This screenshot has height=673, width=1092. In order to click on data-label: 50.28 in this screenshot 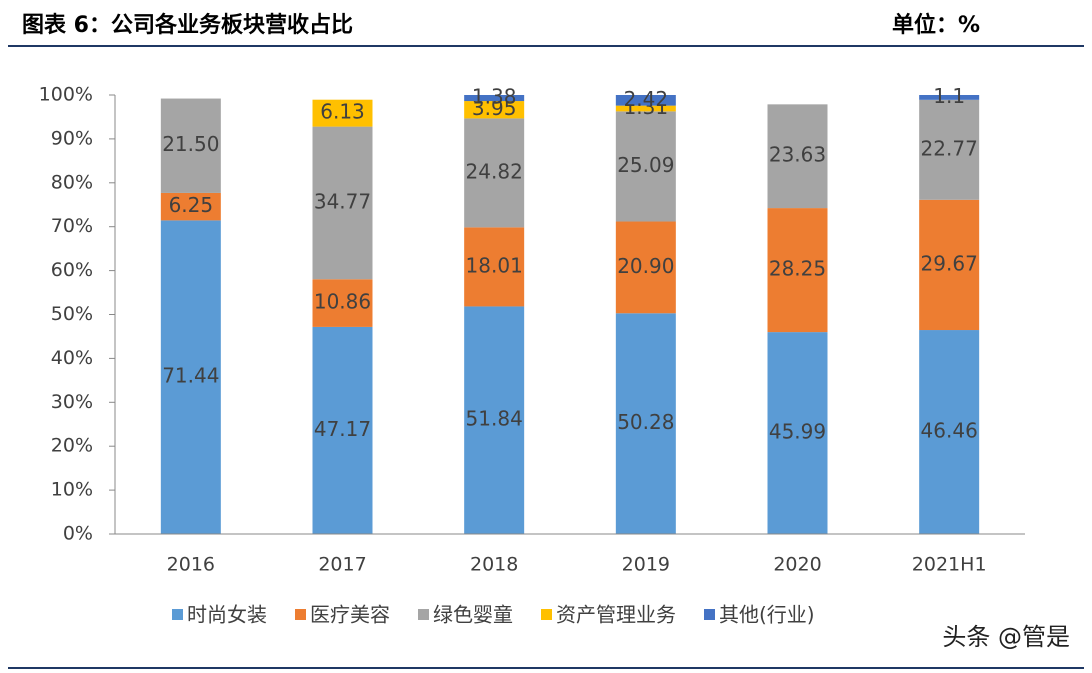, I will do `click(645, 422)`.